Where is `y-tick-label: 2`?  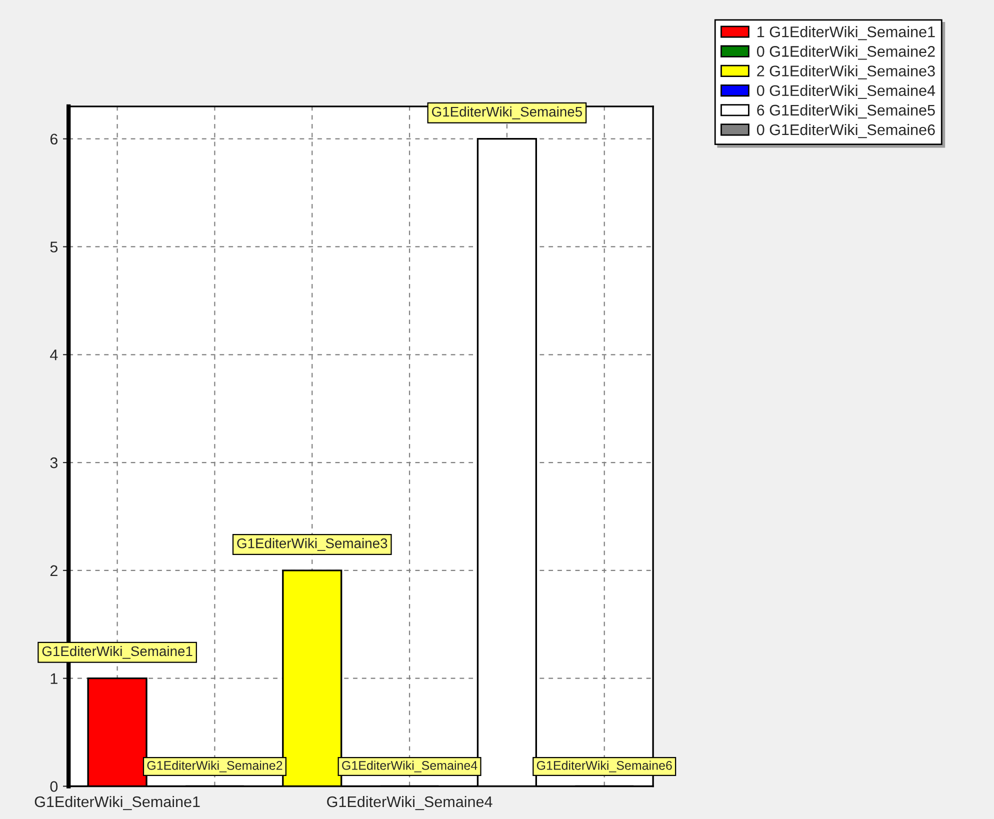 y-tick-label: 2 is located at coordinates (54, 570).